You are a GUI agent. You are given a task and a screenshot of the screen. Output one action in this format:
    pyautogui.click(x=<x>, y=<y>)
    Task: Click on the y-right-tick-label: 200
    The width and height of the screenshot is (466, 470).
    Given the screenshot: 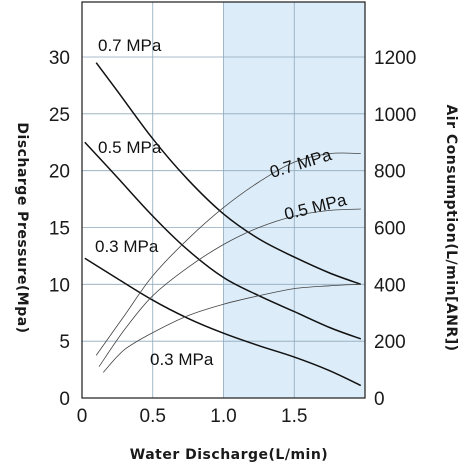 What is the action you would take?
    pyautogui.click(x=390, y=342)
    